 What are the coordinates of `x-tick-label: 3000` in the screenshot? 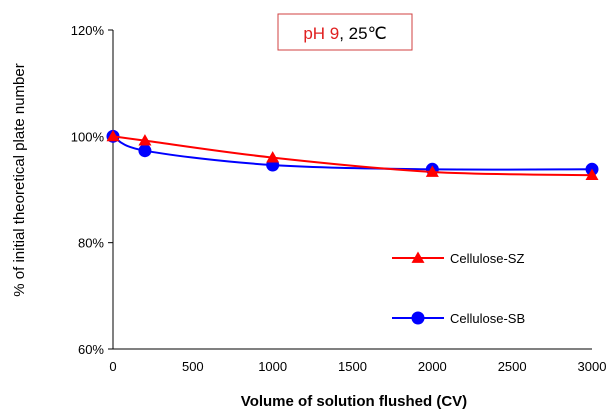 It's located at (592, 366).